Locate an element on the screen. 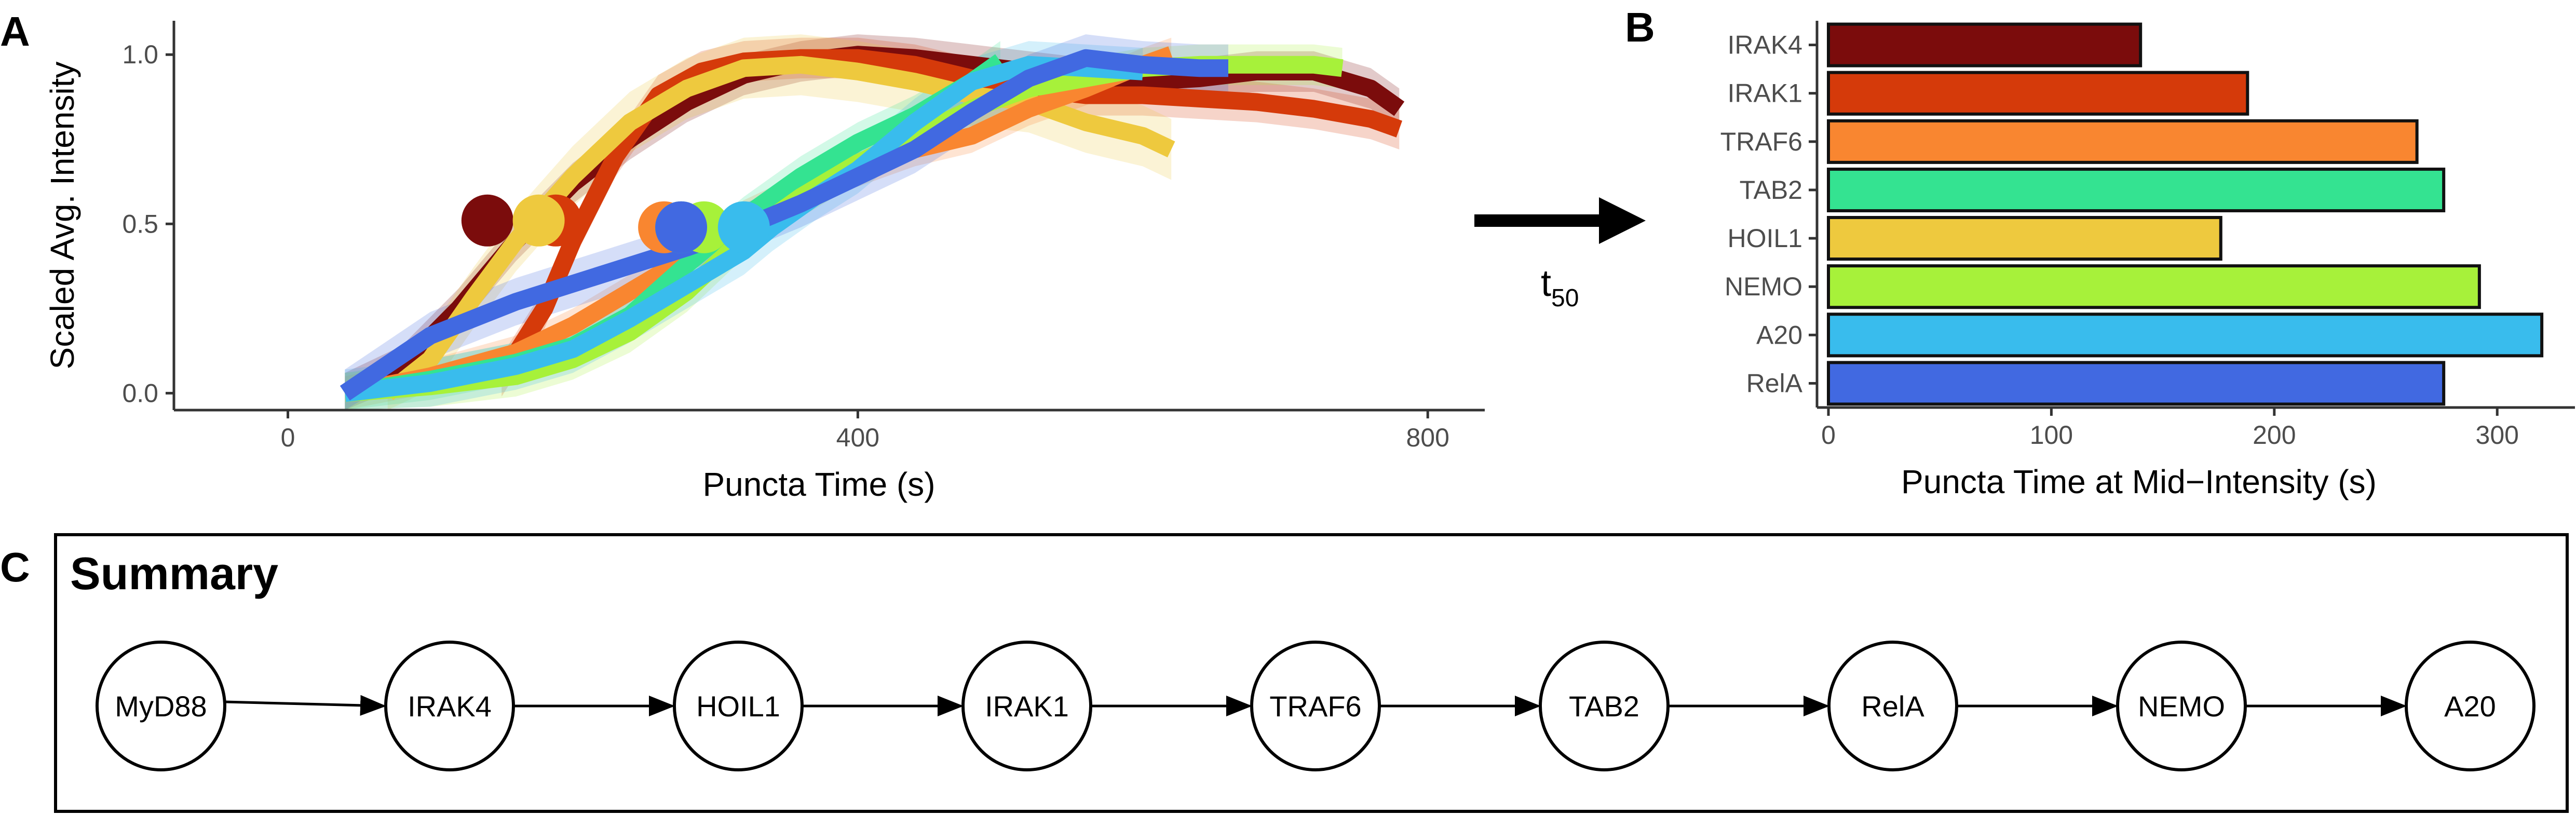 The image size is (2576, 815). x-tick-label: 100 is located at coordinates (2051, 435).